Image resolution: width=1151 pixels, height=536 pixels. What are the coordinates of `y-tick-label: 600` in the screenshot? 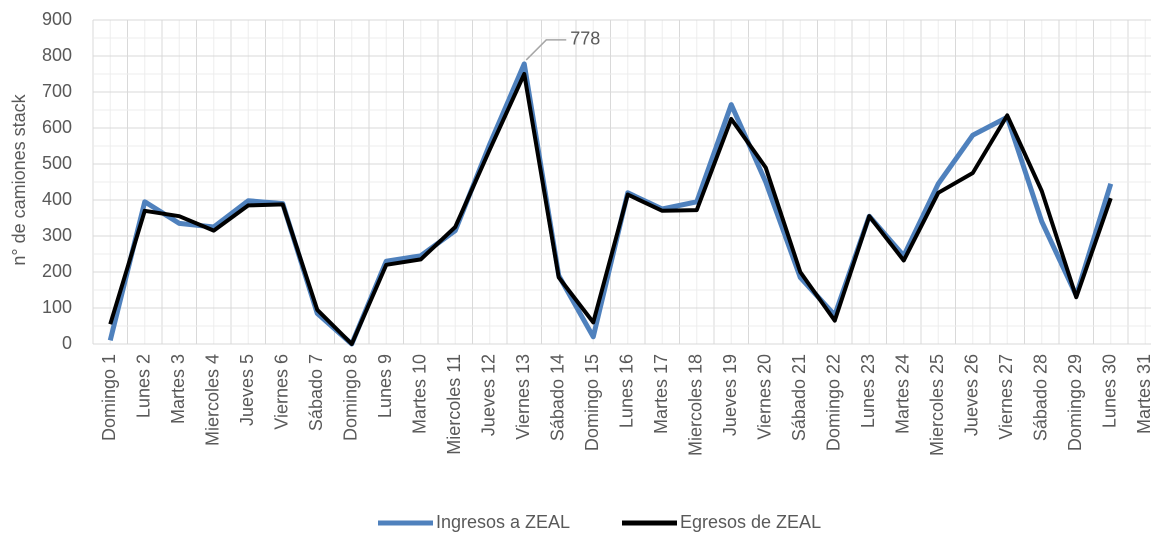 It's located at (57, 127).